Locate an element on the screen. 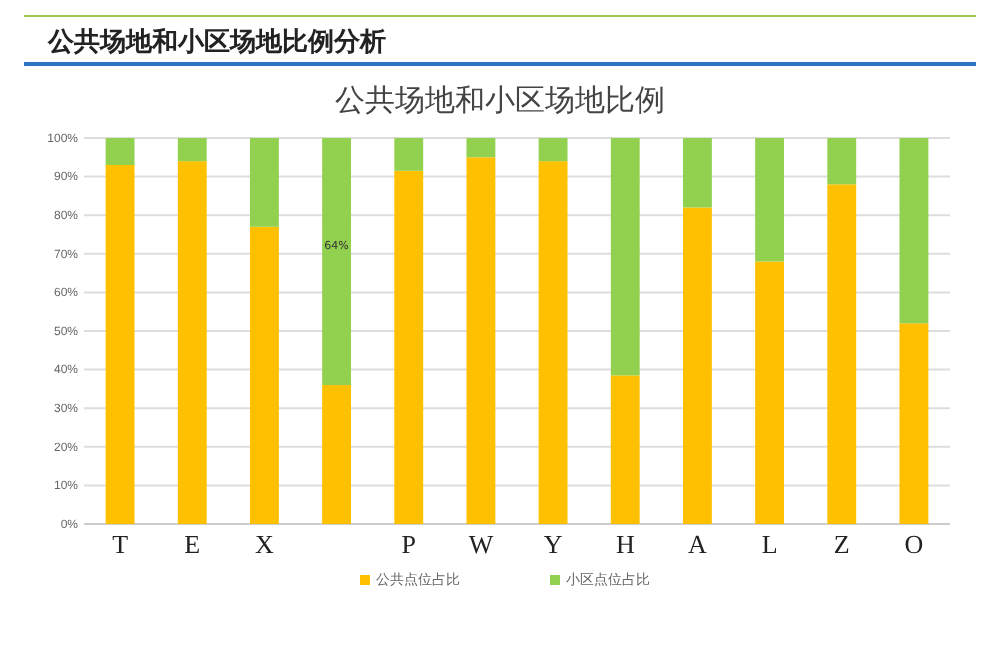 This screenshot has height=670, width=1000. x-tick-label: E is located at coordinates (192, 544).